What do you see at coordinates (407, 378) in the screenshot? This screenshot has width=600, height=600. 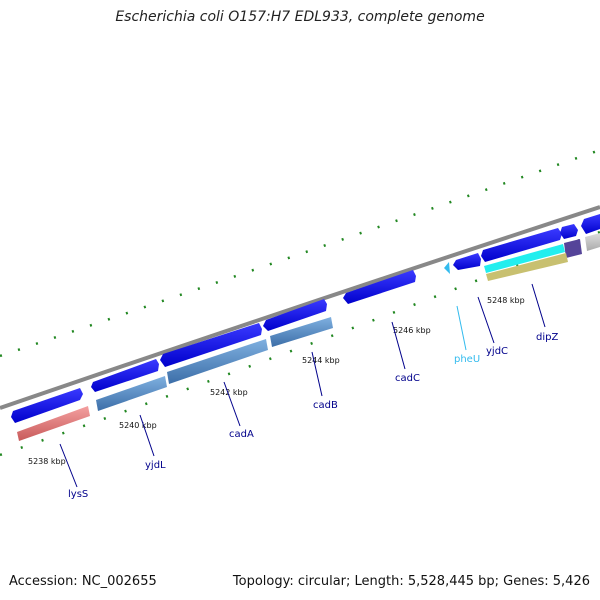 I see `gene-label-cadC: cadC` at bounding box center [407, 378].